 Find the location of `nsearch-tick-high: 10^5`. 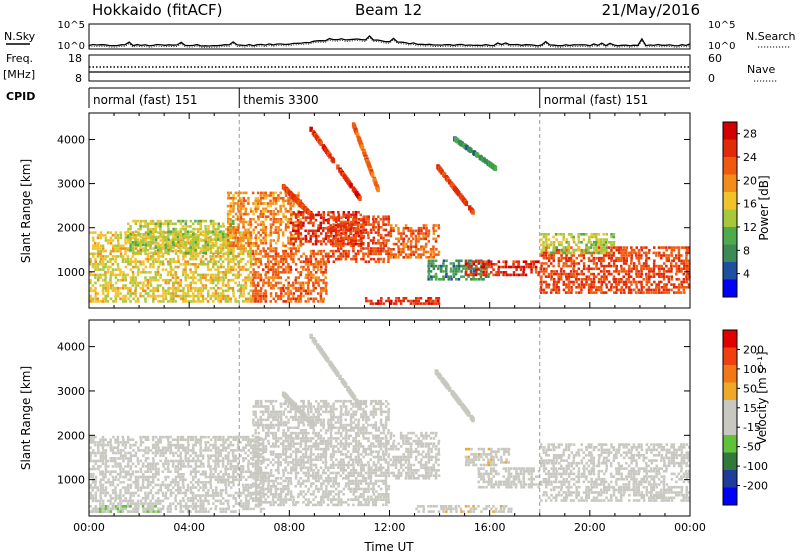

nsearch-tick-high: 10^5 is located at coordinates (721, 25).